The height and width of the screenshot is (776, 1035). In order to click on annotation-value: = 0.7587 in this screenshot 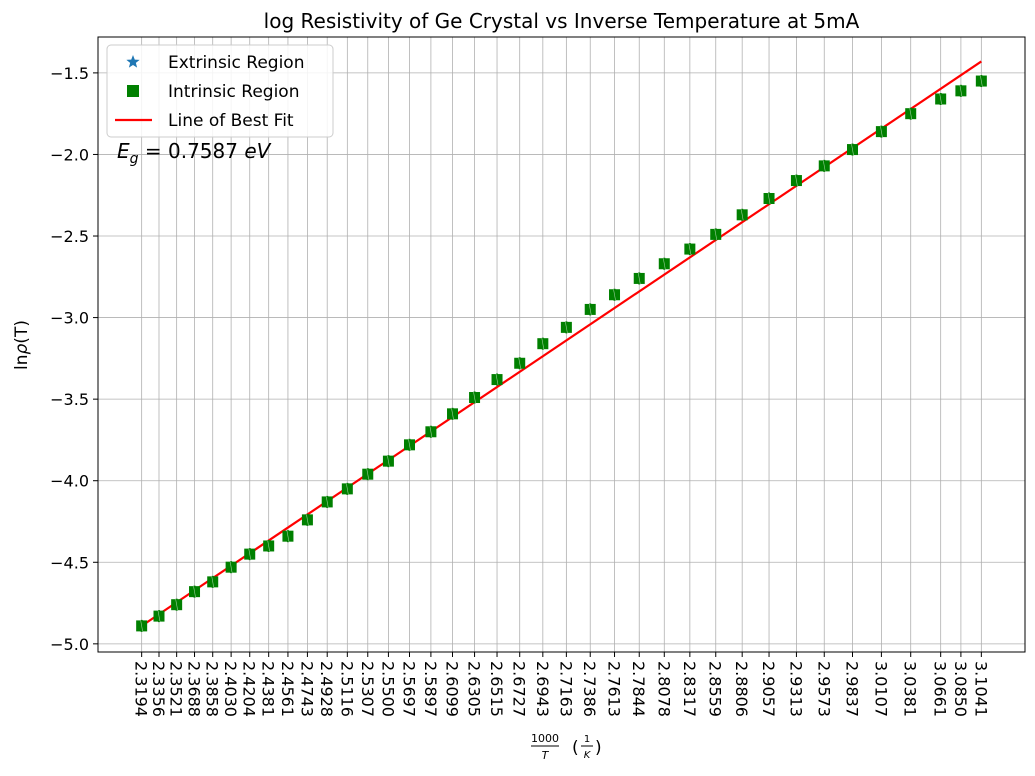, I will do `click(192, 151)`.